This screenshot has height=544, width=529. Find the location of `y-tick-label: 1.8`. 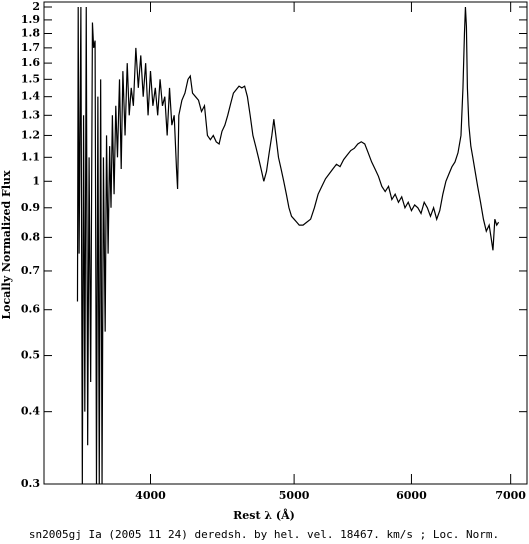

y-tick-label: 1.8 is located at coordinates (30, 32).